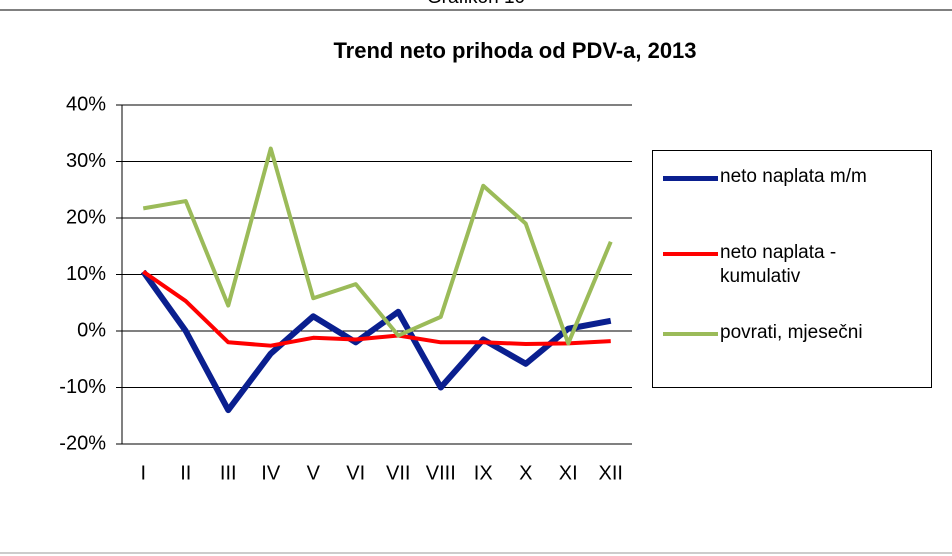 The height and width of the screenshot is (556, 952). What do you see at coordinates (82, 443) in the screenshot?
I see `y-tick-label: -20%` at bounding box center [82, 443].